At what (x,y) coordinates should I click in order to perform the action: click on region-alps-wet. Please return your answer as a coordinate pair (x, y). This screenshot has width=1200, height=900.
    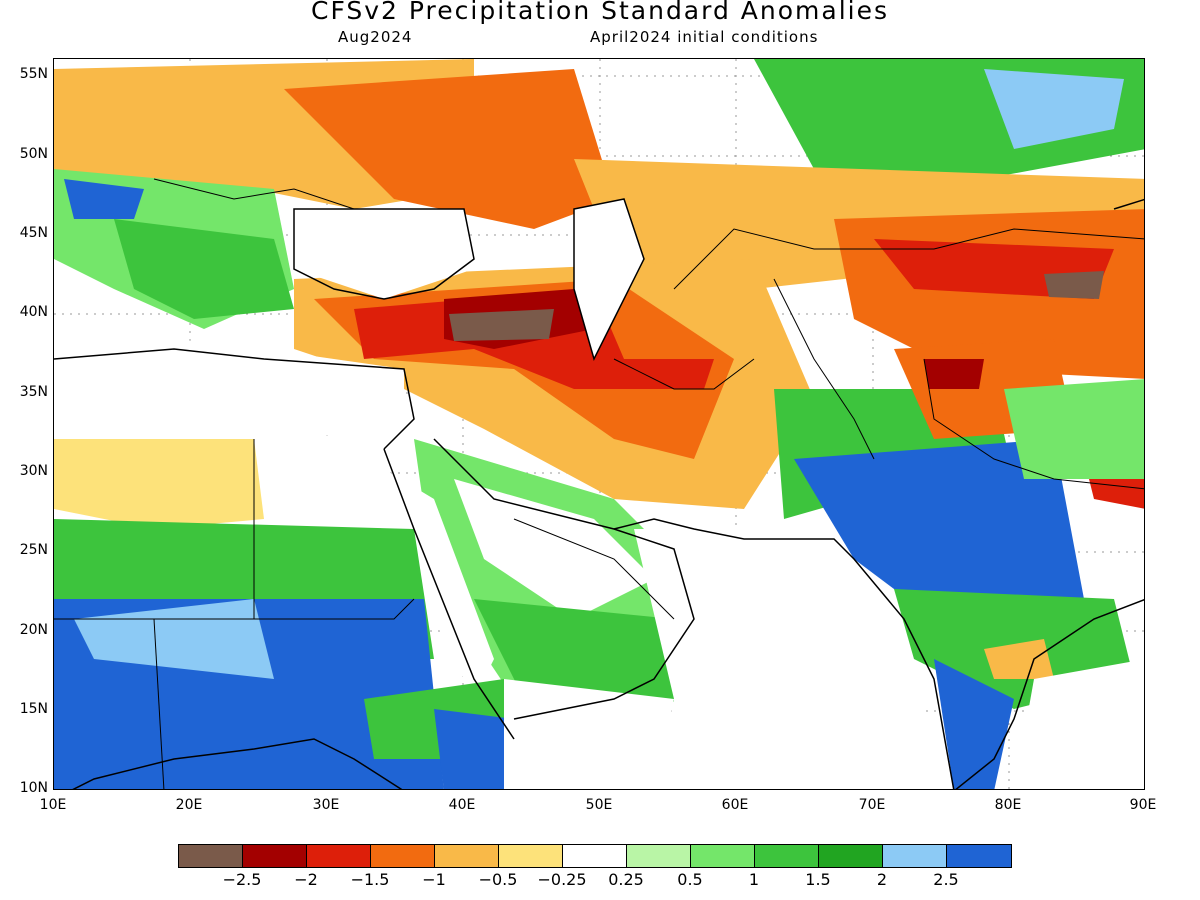
    Looking at the image, I should click on (104, 199).